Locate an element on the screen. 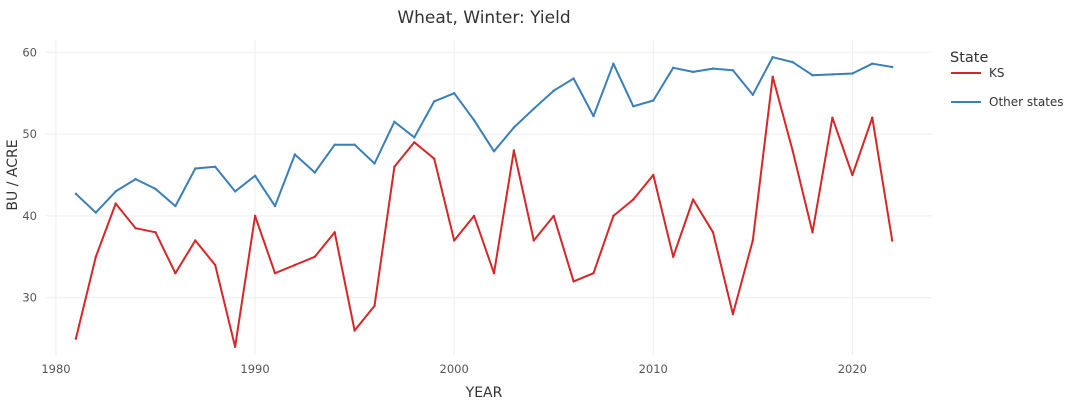  legend-title: State is located at coordinates (969, 58).